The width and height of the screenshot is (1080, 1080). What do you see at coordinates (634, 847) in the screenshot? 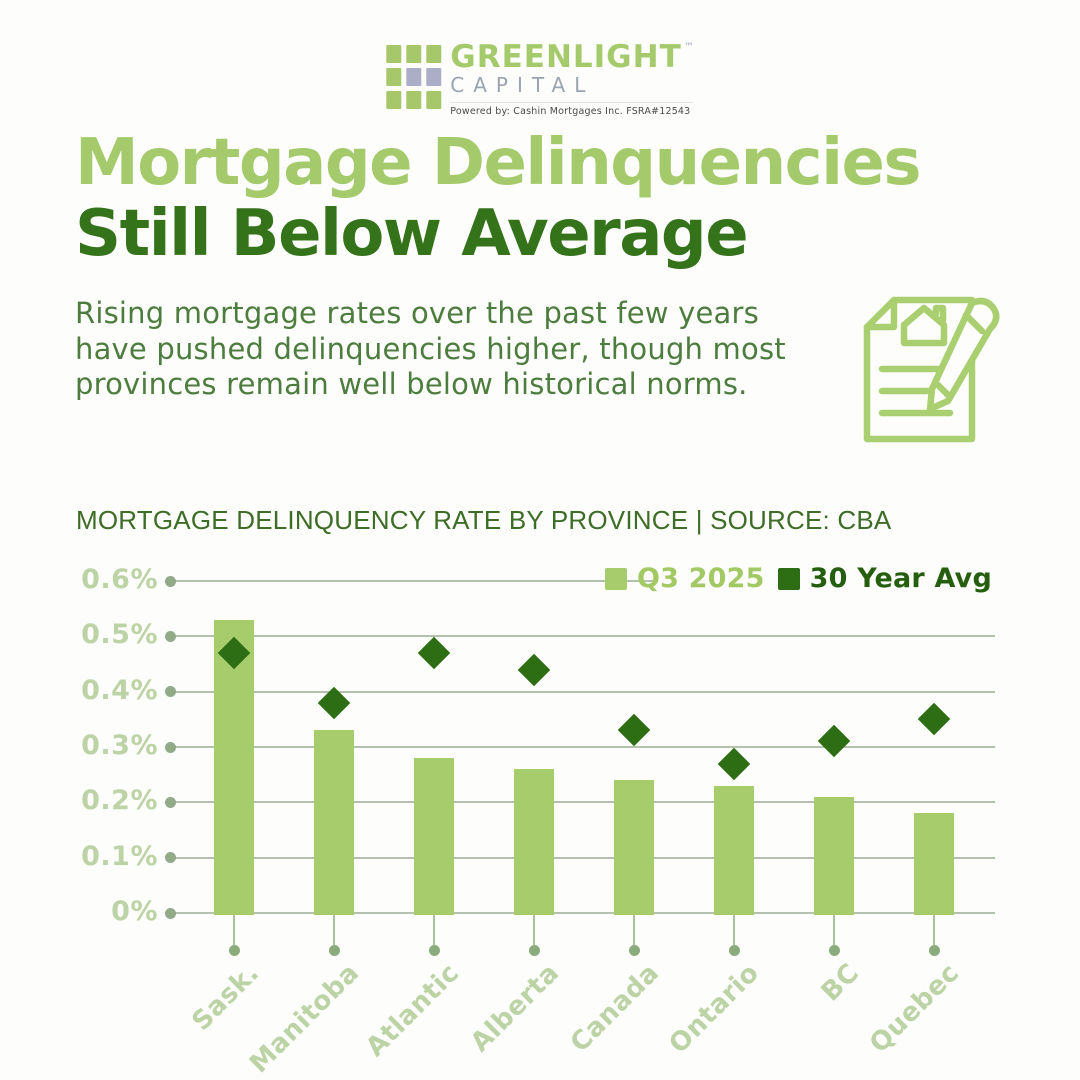
I see `bar-canada` at bounding box center [634, 847].